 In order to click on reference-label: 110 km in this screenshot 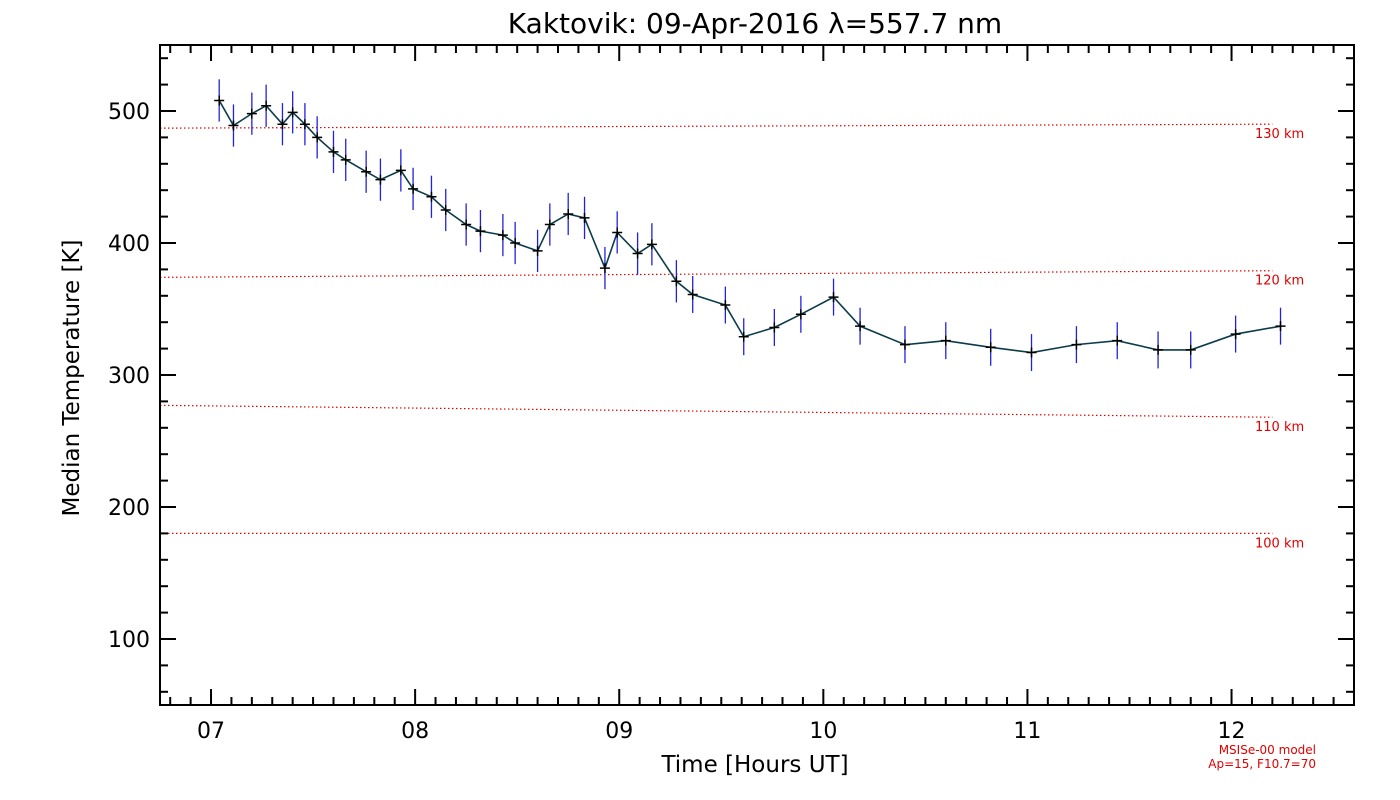, I will do `click(1279, 427)`.